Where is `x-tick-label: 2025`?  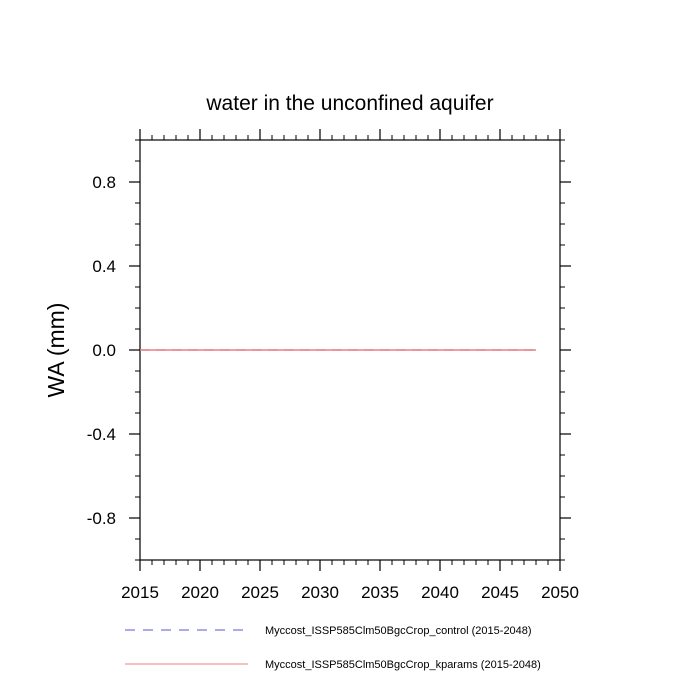 x-tick-label: 2025 is located at coordinates (260, 592).